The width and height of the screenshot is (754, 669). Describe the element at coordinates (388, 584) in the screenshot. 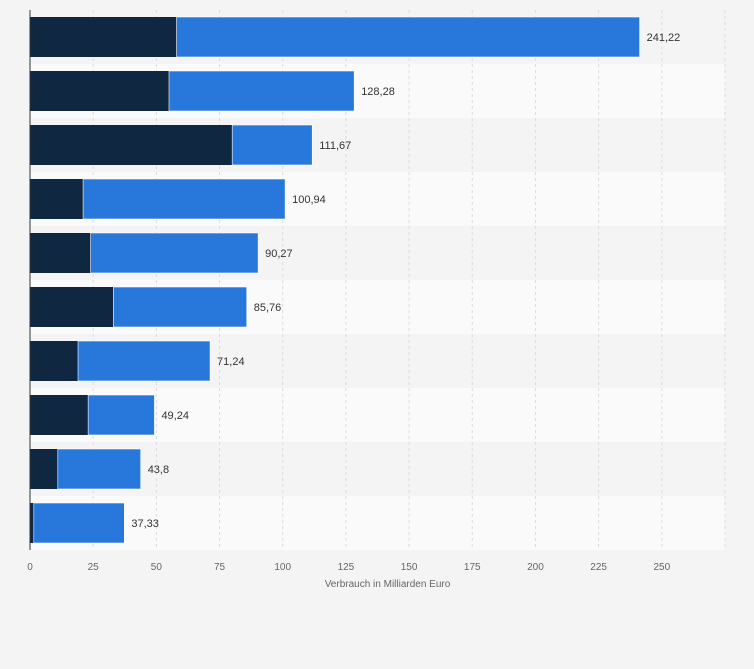

I see `x-axis-title: Verbrauch in Milliarden Euro` at that location.